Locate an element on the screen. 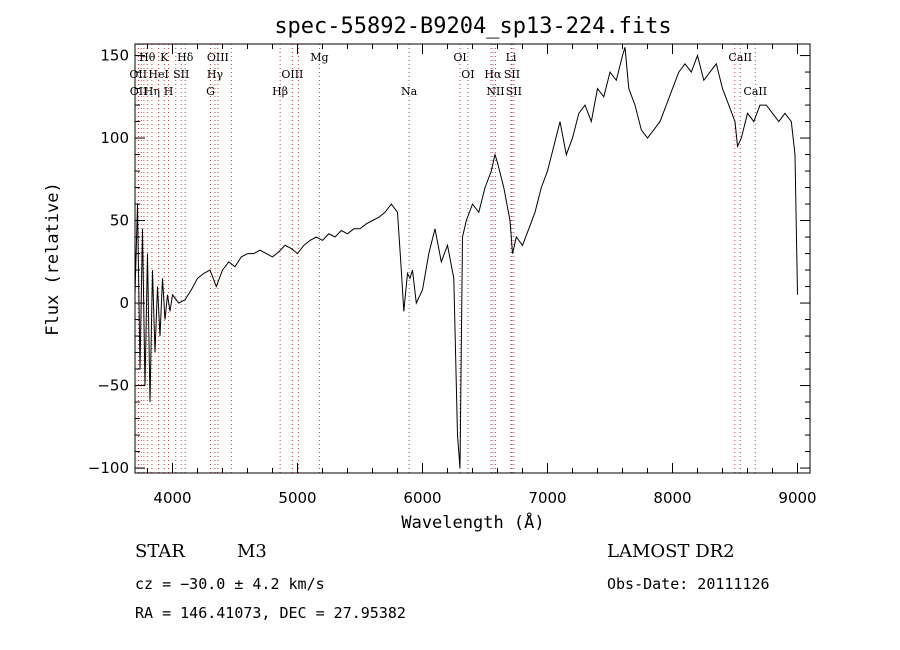 Image resolution: width=900 pixels, height=650 pixels. coordinates: RA = 146.41073, DEC = 27.95382 is located at coordinates (270, 613).